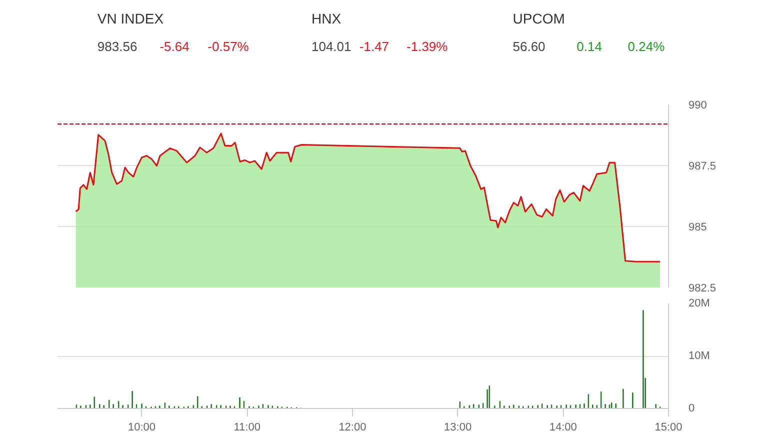 The image size is (765, 445). I want to click on y-tick-label: 985, so click(697, 228).